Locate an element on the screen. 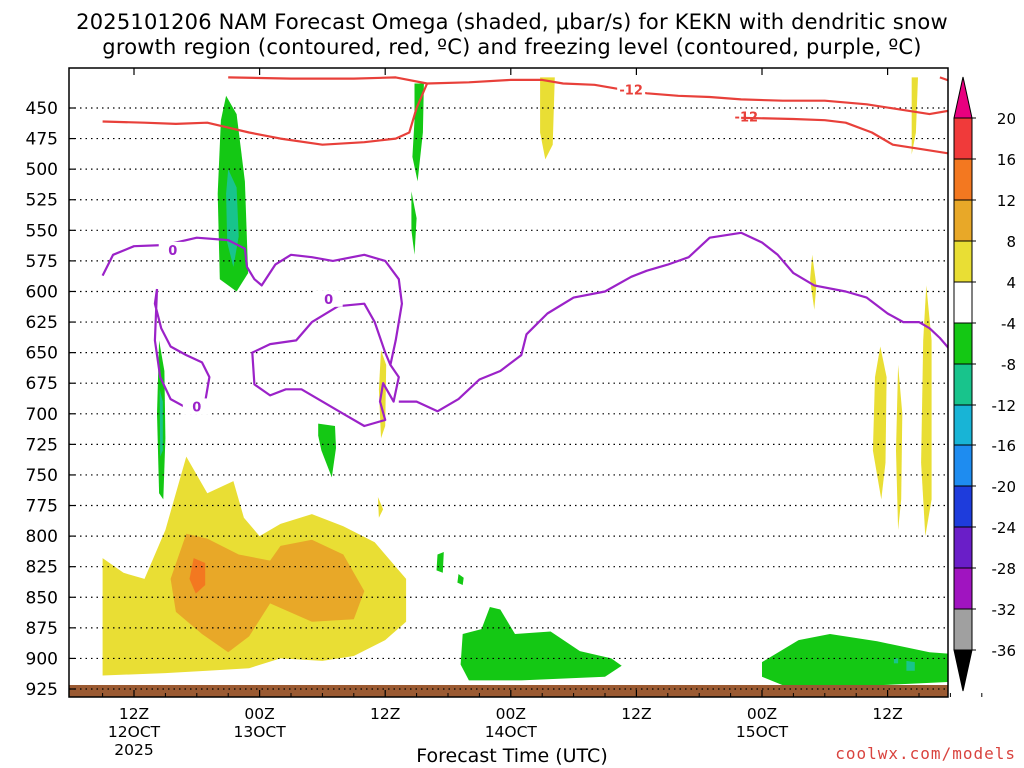 This screenshot has height=768, width=1024. colorbar-label-12: 12 is located at coordinates (1006, 201).